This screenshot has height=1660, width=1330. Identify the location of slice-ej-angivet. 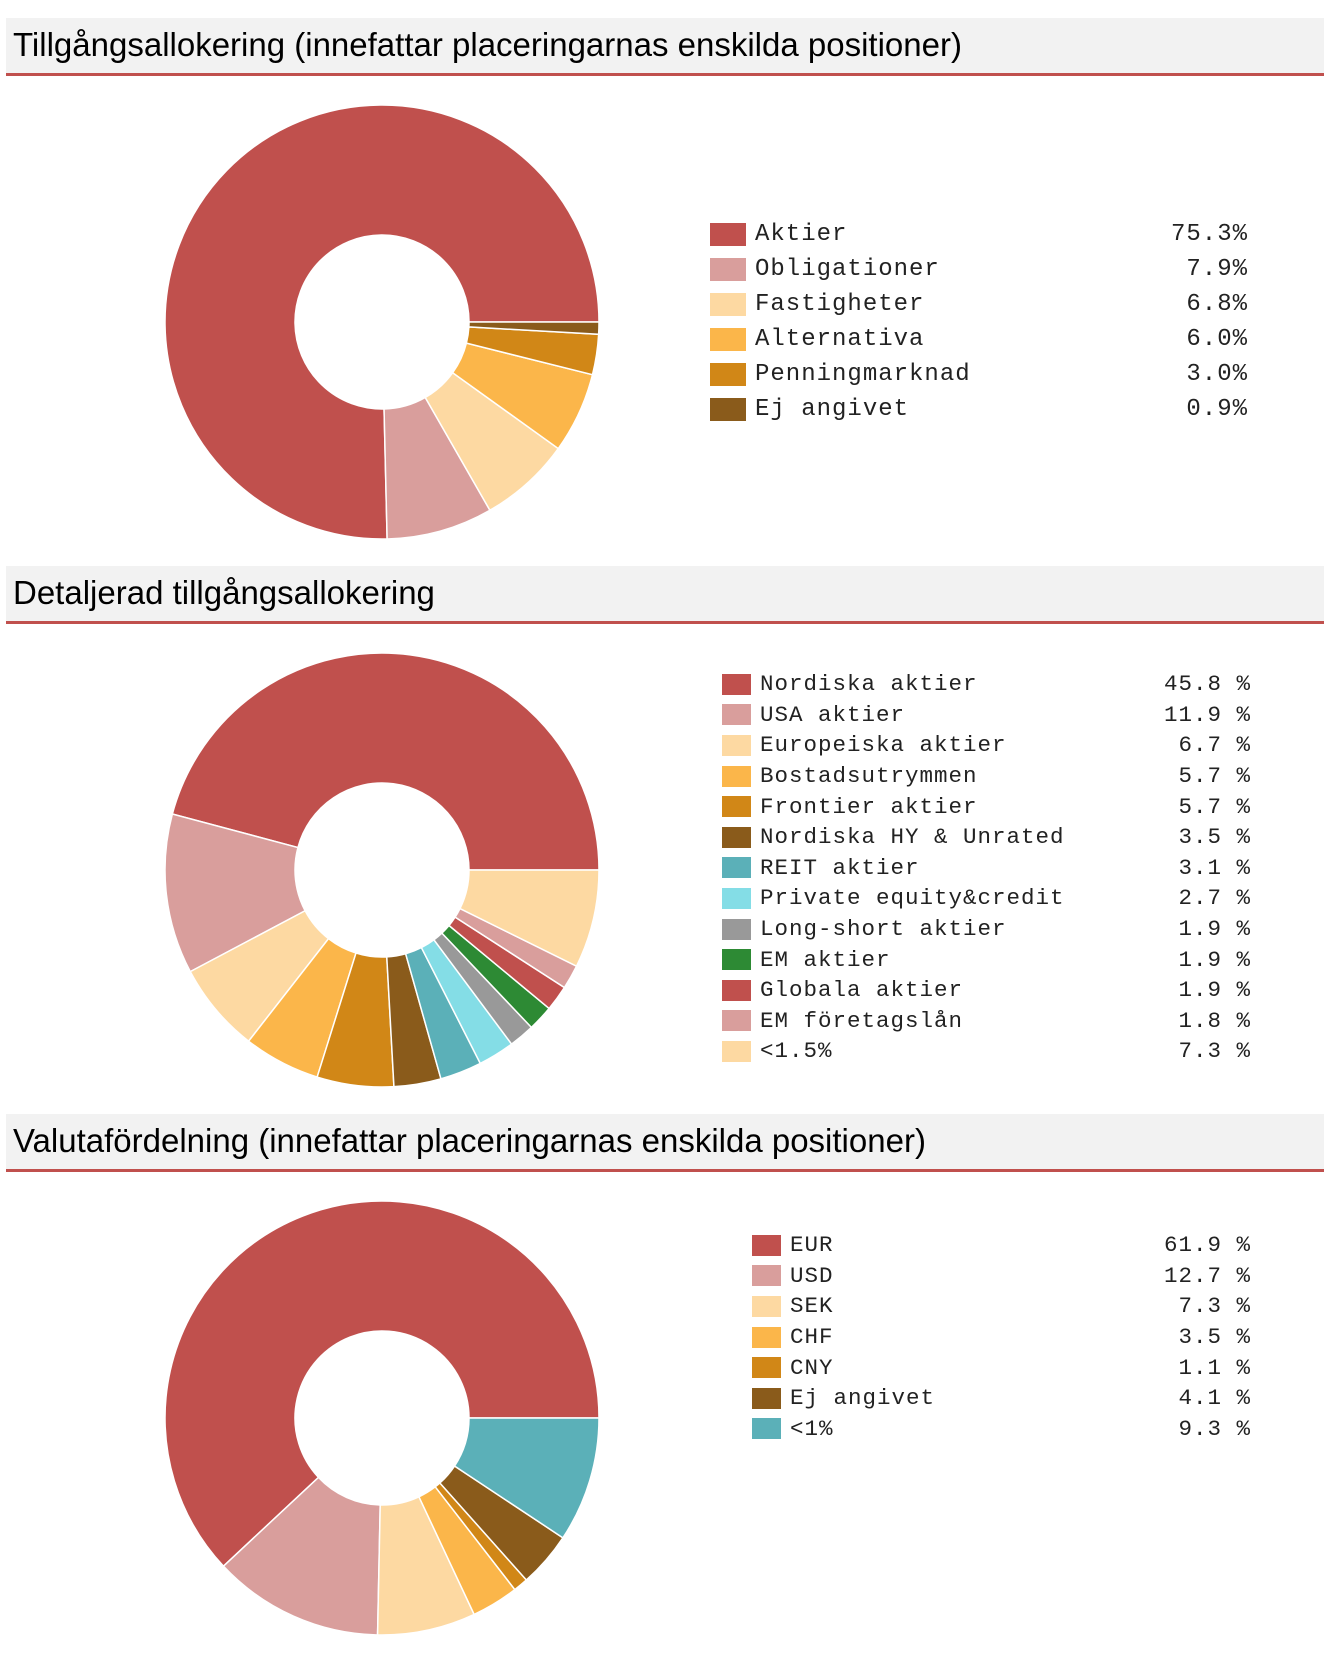
(534, 328).